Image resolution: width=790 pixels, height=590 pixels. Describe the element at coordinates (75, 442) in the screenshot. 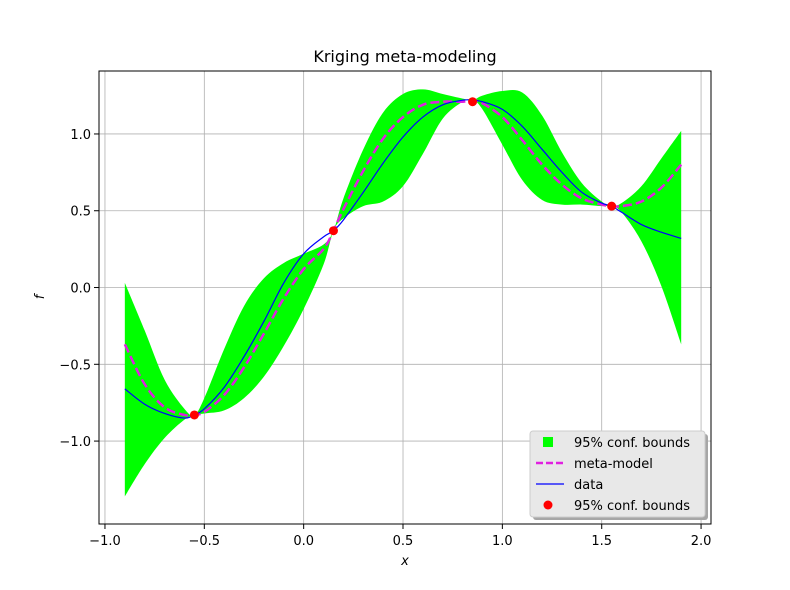

I see `y-tick-label-0: −1.0` at that location.